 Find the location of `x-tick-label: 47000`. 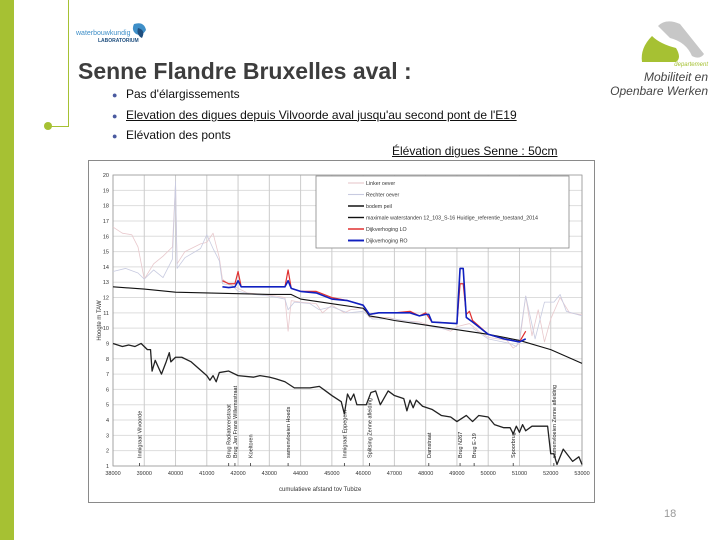

x-tick-label: 47000 is located at coordinates (394, 474).